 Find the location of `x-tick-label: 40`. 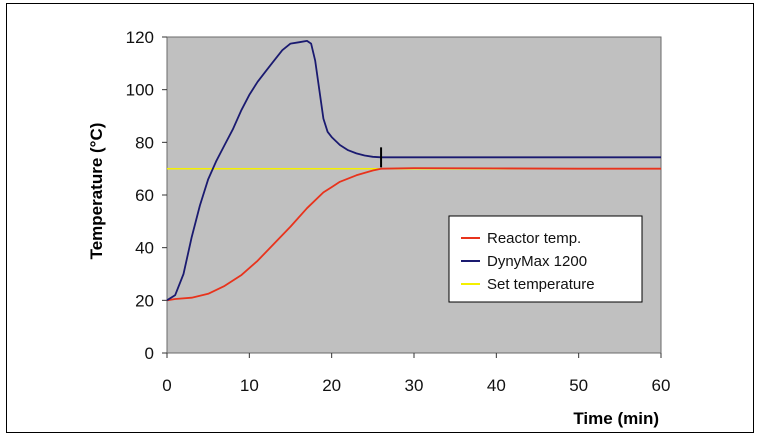

x-tick-label: 40 is located at coordinates (496, 385).